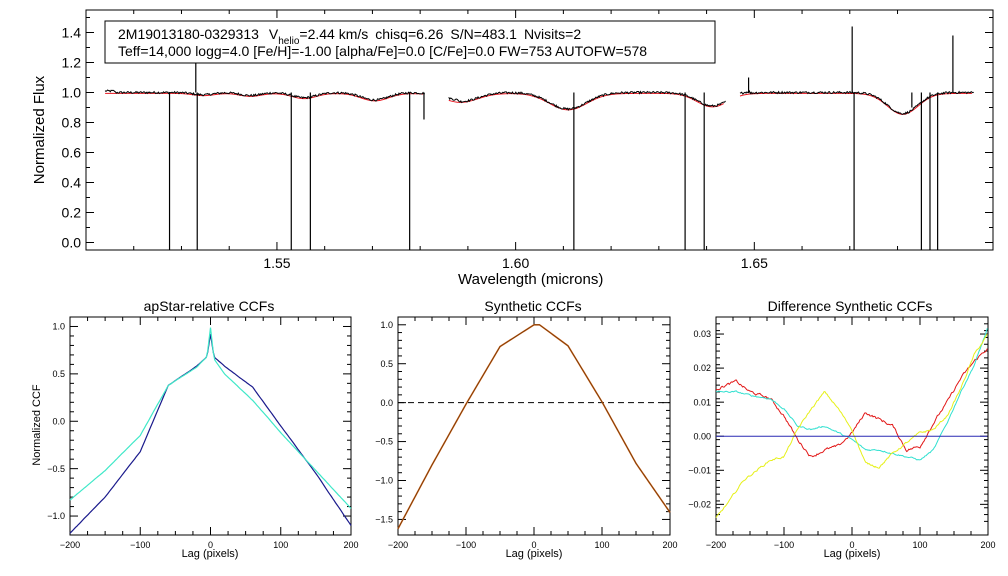 The width and height of the screenshot is (1008, 576). Describe the element at coordinates (333, 34) in the screenshot. I see `vhelio-value: =2.44 km/s` at that location.